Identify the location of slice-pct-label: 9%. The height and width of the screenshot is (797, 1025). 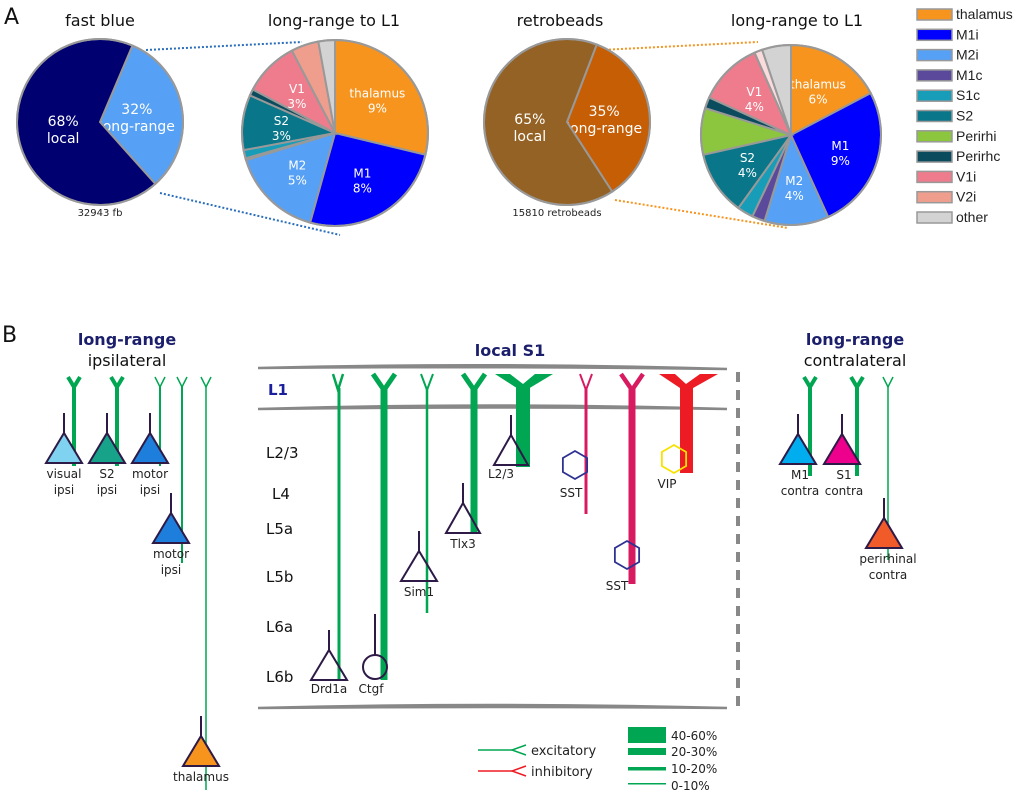
(840, 161).